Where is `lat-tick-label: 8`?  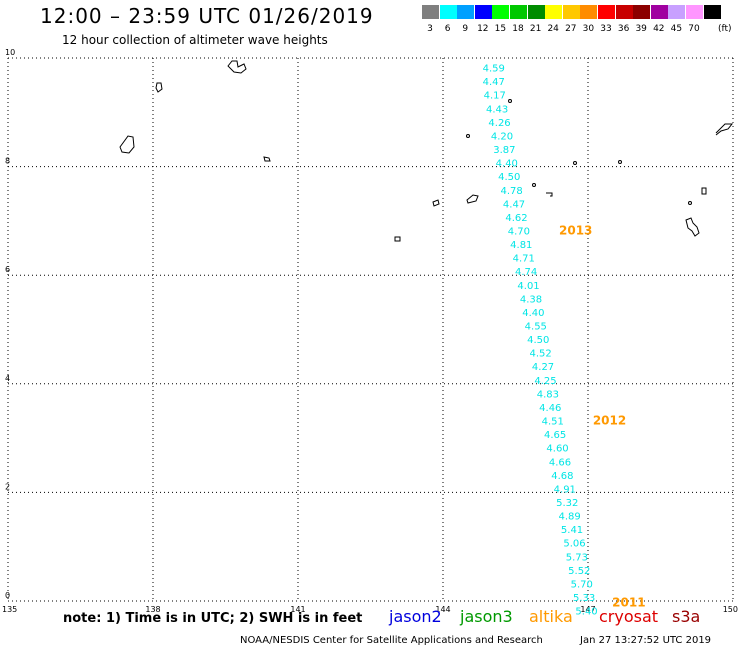 lat-tick-label: 8 is located at coordinates (7, 161).